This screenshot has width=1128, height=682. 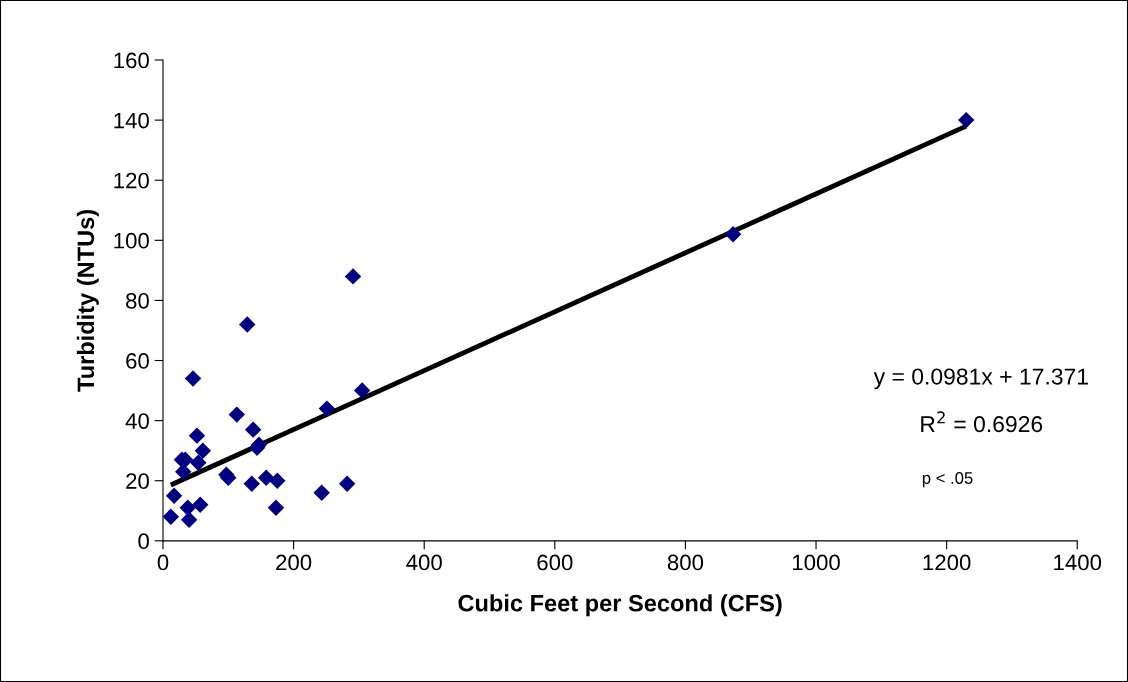 What do you see at coordinates (947, 562) in the screenshot?
I see `x-tick-label: 1200` at bounding box center [947, 562].